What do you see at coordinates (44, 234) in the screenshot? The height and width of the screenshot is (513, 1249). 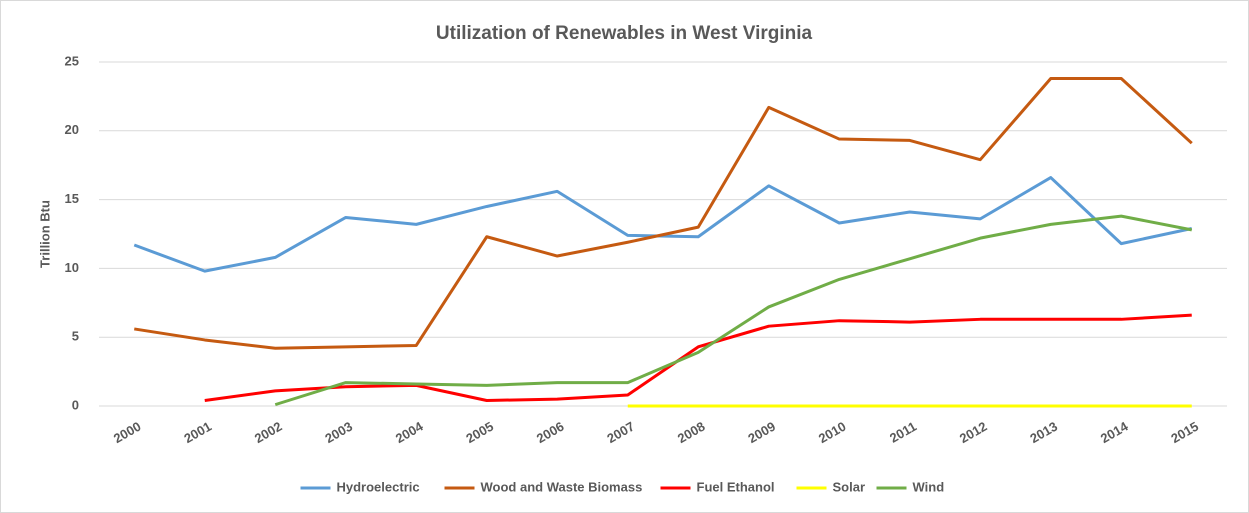 I see `y-axis-label: Trillion Btu` at bounding box center [44, 234].